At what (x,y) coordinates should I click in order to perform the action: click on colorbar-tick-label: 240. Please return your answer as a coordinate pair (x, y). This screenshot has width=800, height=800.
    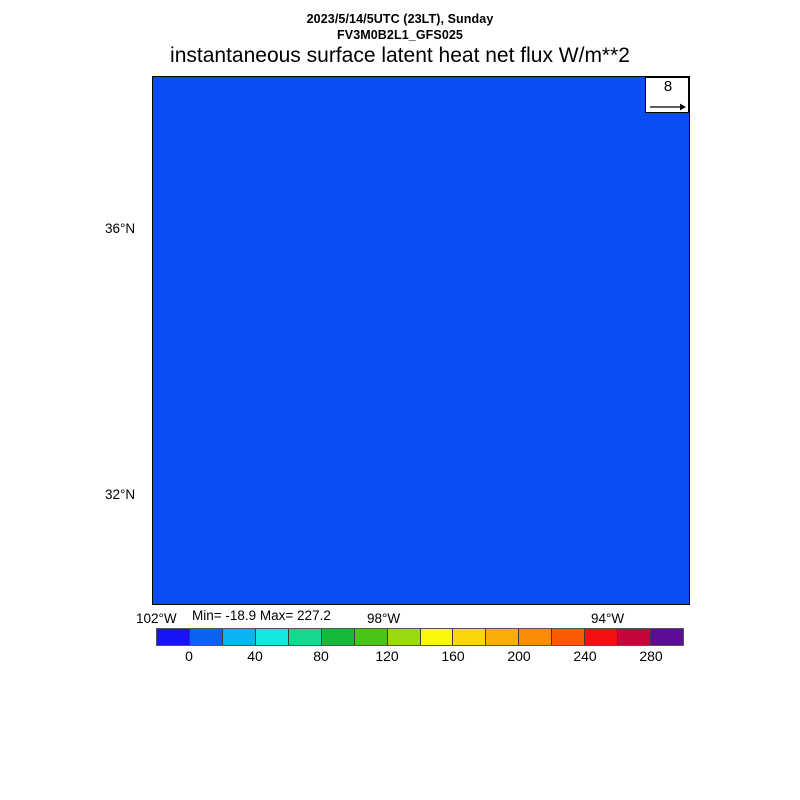
    Looking at the image, I should click on (585, 656).